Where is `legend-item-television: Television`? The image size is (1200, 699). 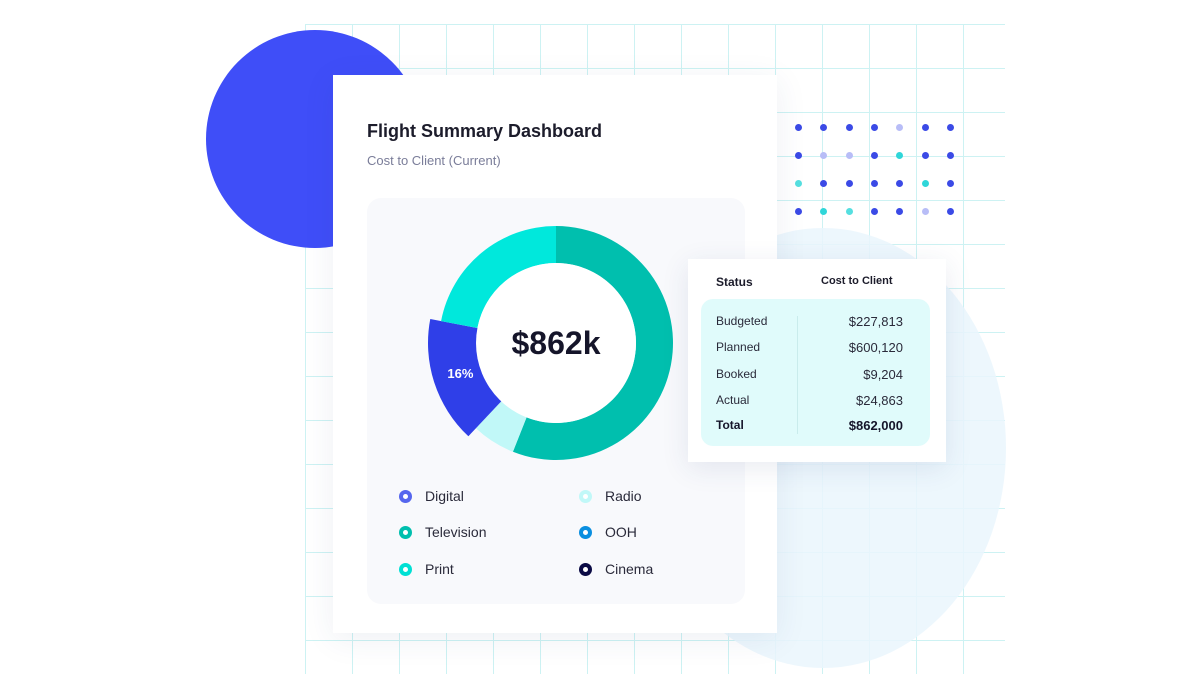
legend-item-television: Television is located at coordinates (442, 532).